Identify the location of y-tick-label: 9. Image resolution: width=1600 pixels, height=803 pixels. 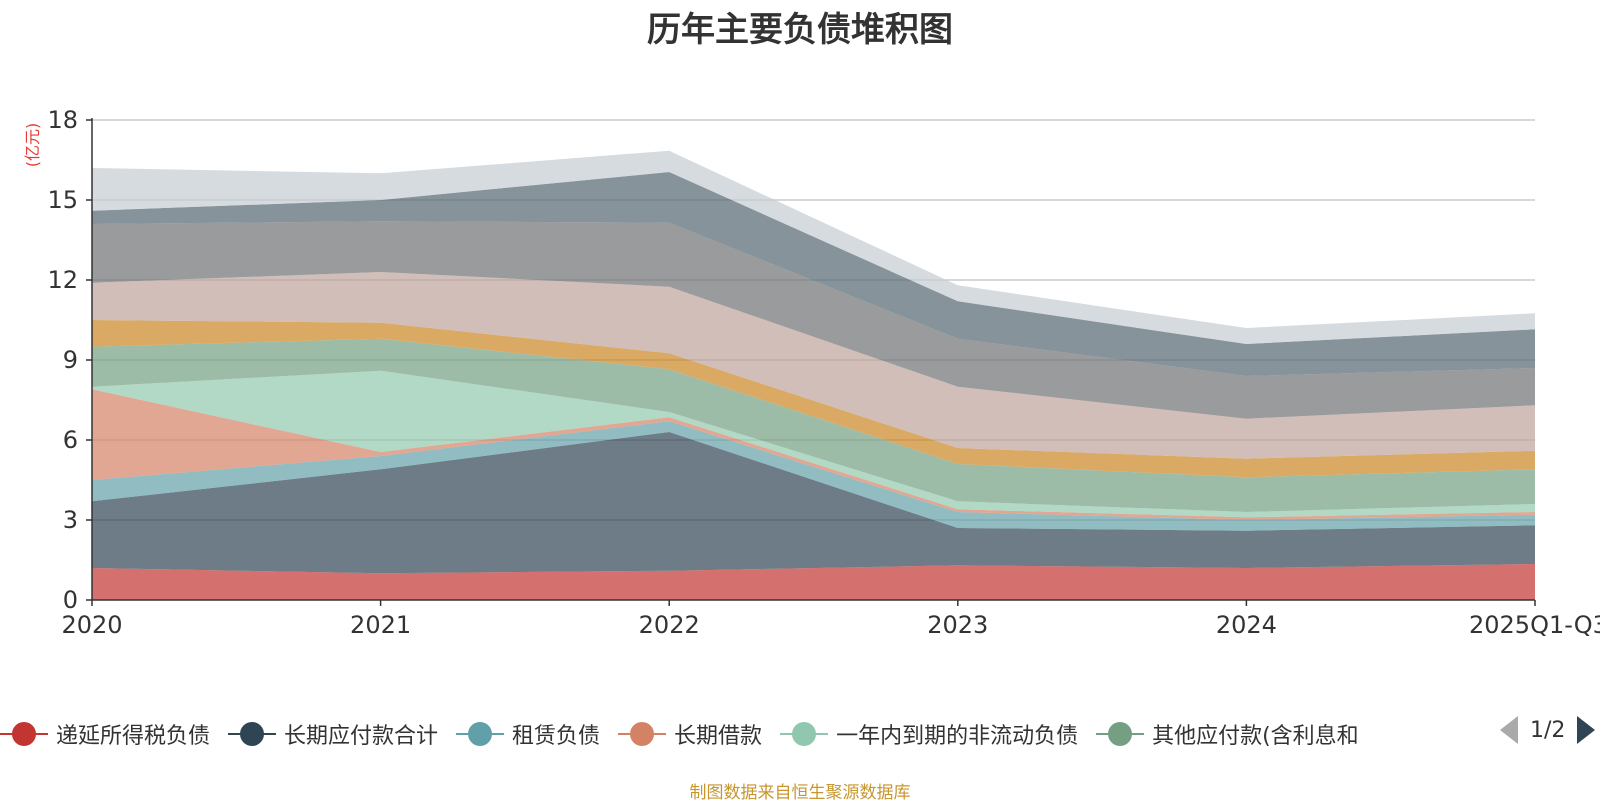
(70, 360).